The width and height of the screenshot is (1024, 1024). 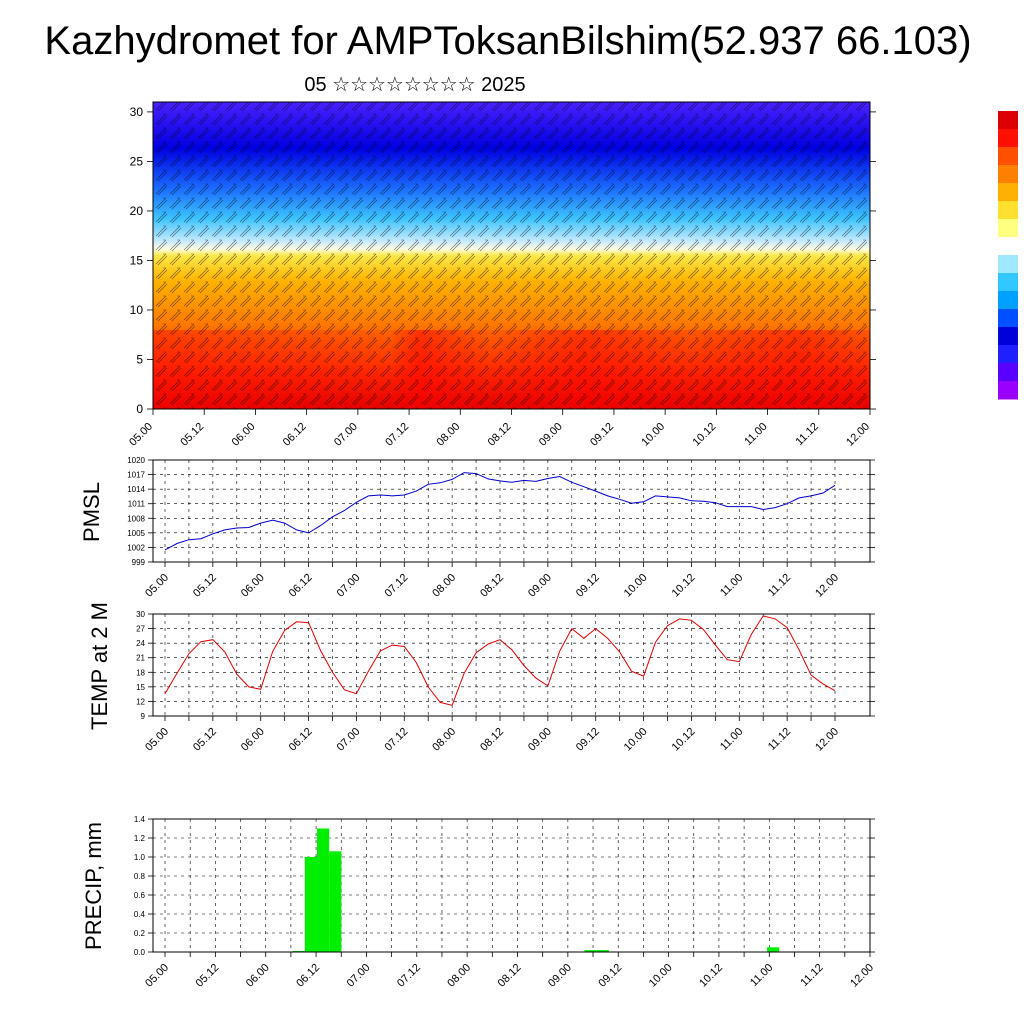 I want to click on heat-ytick-label: 25, so click(x=137, y=161).